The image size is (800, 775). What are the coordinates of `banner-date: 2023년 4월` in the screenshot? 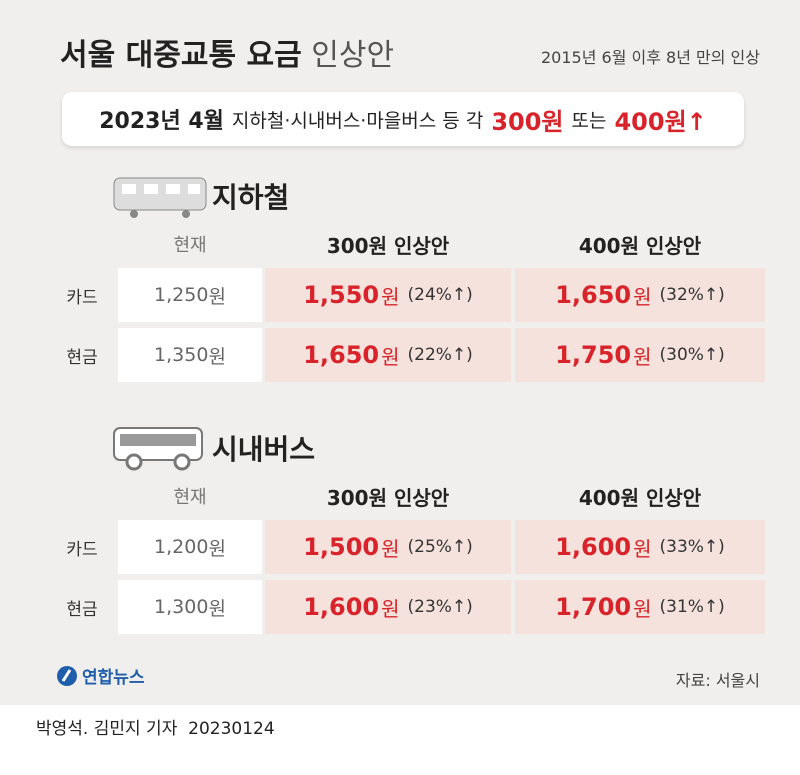 It's located at (161, 121).